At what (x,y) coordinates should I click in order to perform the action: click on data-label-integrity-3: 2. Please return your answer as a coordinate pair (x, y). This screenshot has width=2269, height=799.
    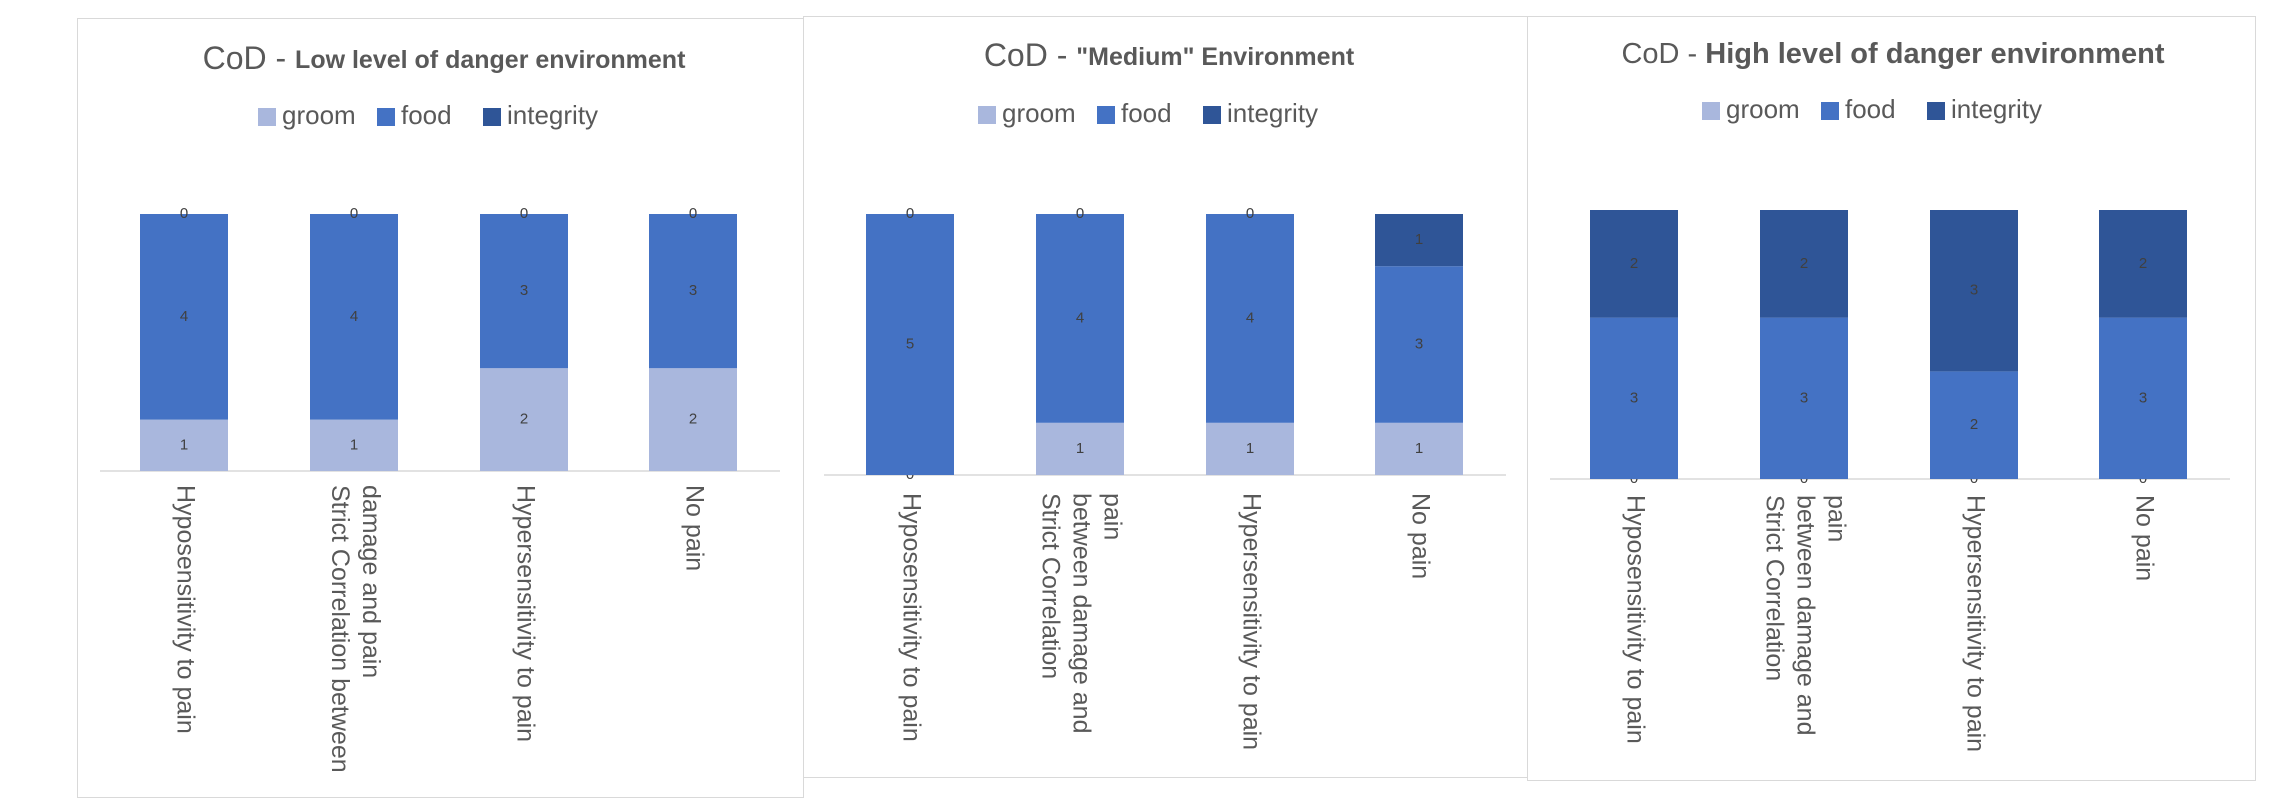
    Looking at the image, I should click on (2143, 263).